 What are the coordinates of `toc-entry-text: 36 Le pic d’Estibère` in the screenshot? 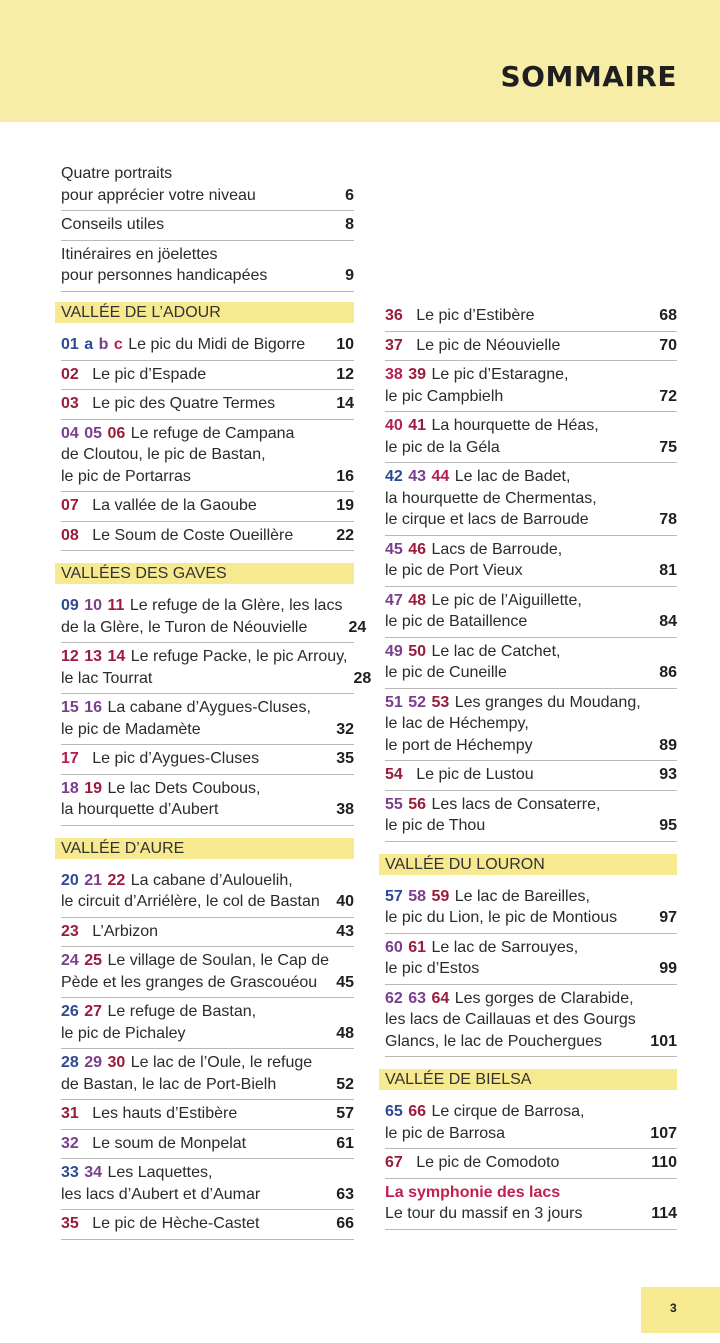 It's located at (522, 316).